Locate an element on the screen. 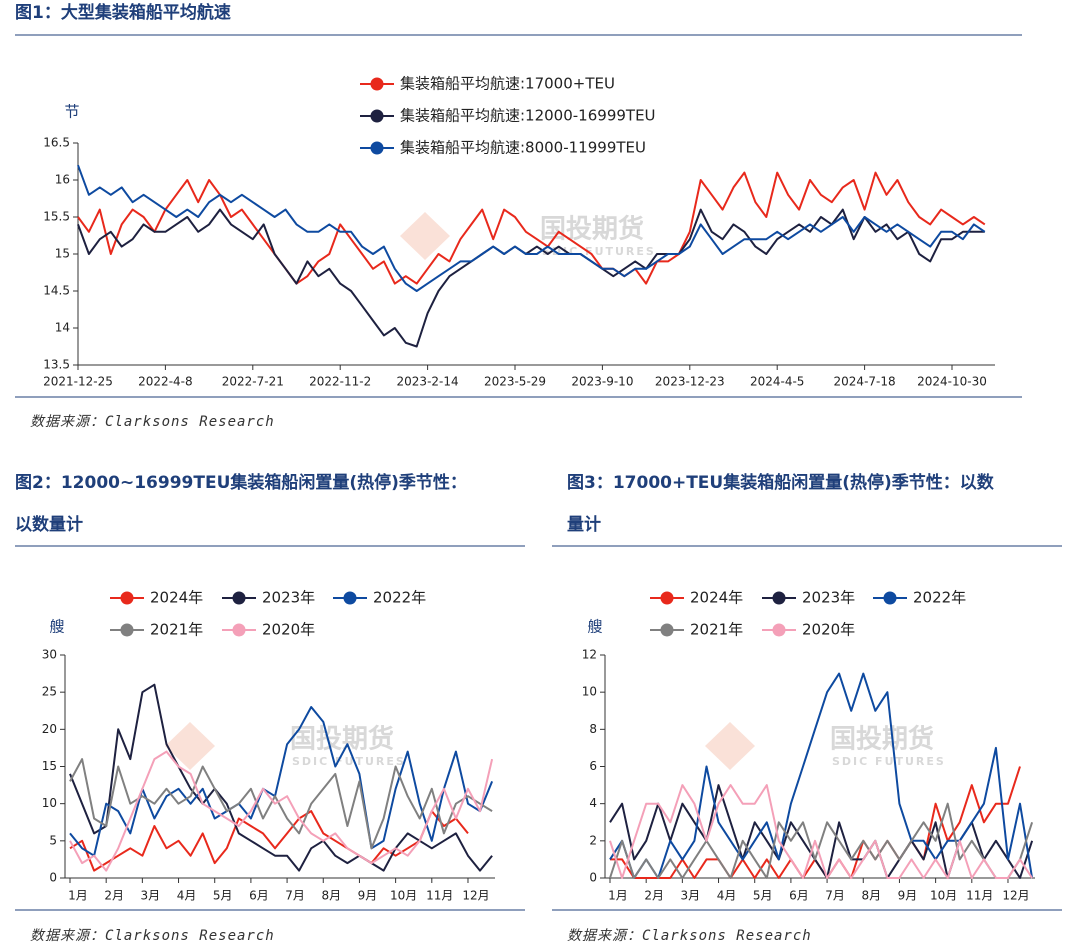 This screenshot has height=950, width=1080. y-tick-label: 8 is located at coordinates (593, 729).